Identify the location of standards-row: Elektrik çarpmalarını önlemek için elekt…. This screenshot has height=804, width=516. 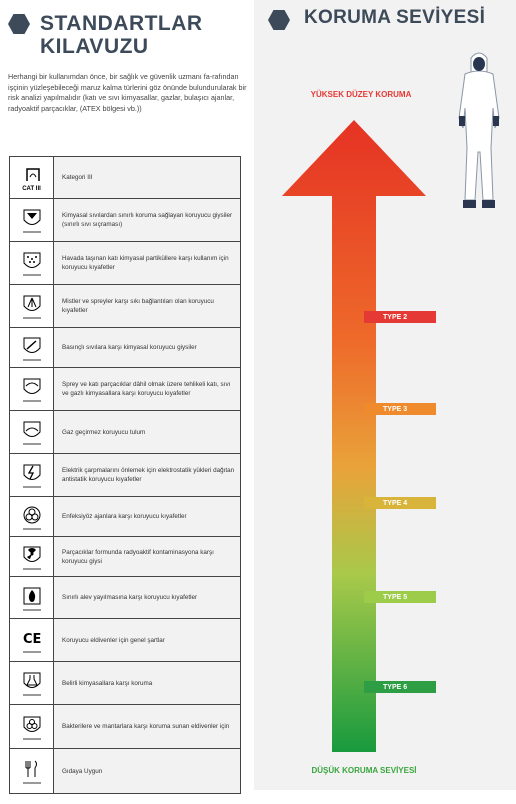
(125, 475).